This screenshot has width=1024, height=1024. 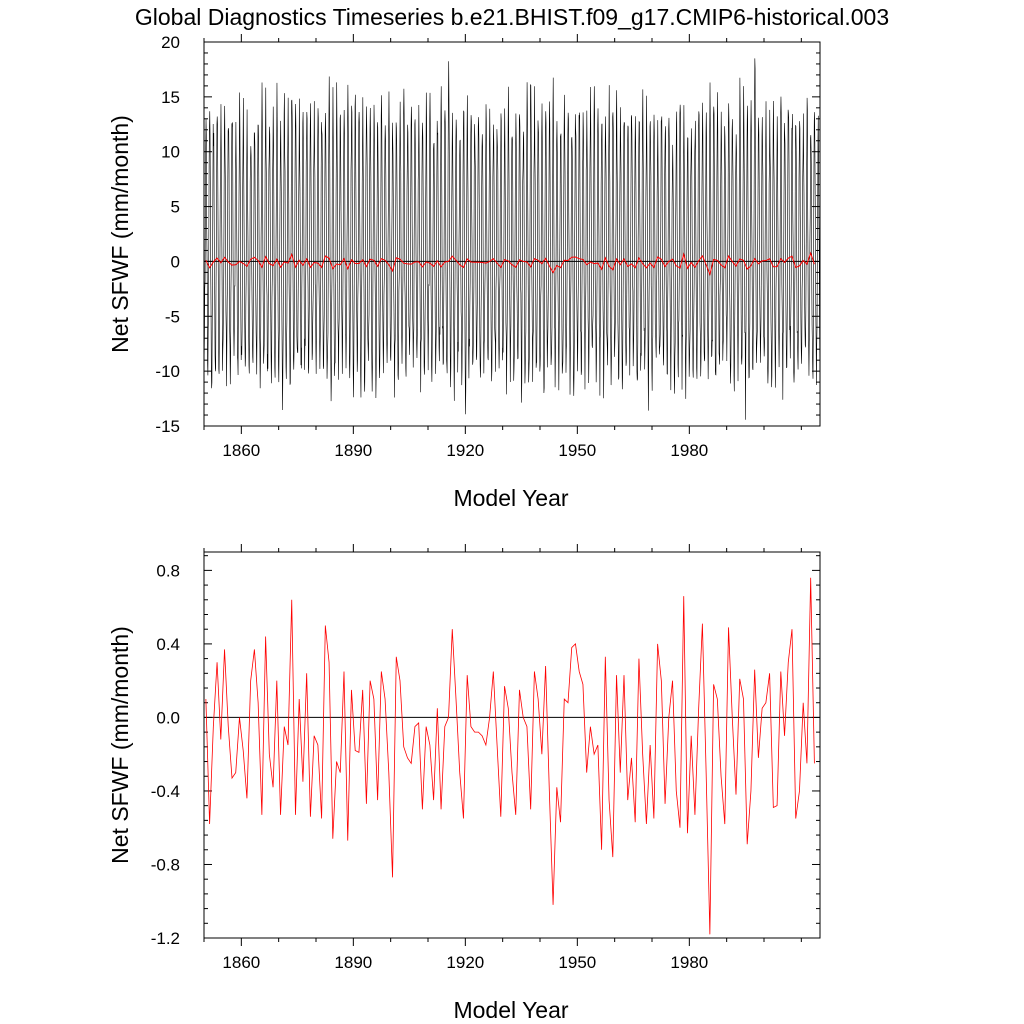 I want to click on annual-mean-line-top, so click(x=510, y=264).